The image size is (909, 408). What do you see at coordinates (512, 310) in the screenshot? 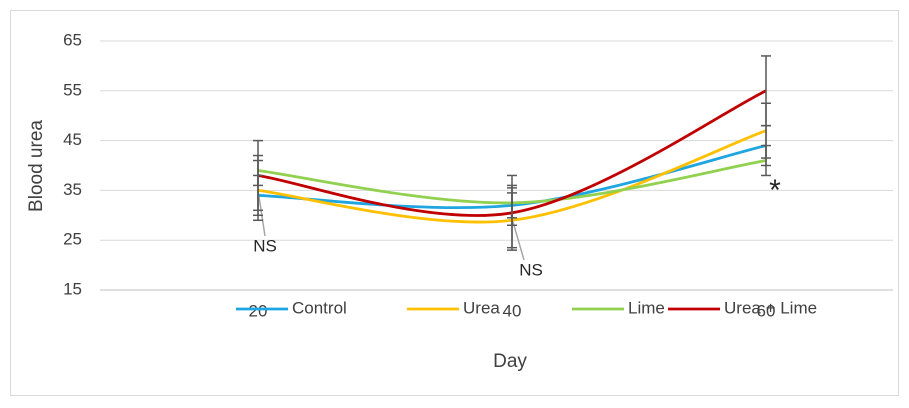
I see `x-tick-label: 40` at bounding box center [512, 310].